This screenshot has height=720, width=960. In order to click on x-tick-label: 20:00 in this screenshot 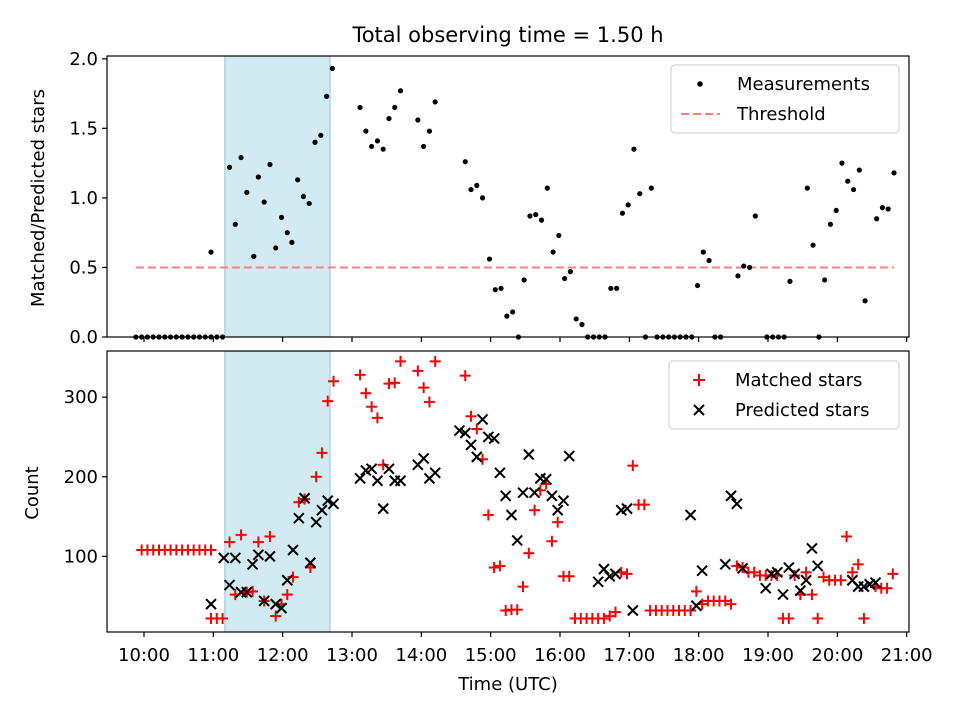, I will do `click(837, 655)`.